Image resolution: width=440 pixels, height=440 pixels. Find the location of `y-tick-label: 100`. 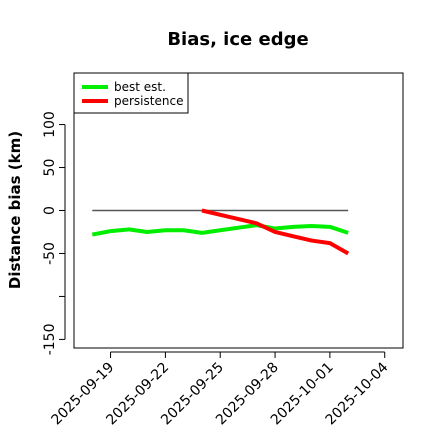

y-tick-label: 100 is located at coordinates (50, 124).